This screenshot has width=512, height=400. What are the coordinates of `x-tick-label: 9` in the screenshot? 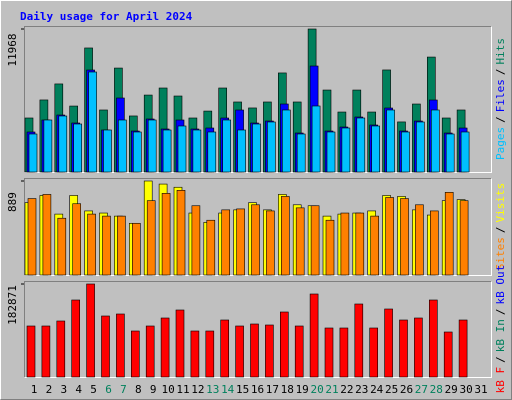 It's located at (153, 389).